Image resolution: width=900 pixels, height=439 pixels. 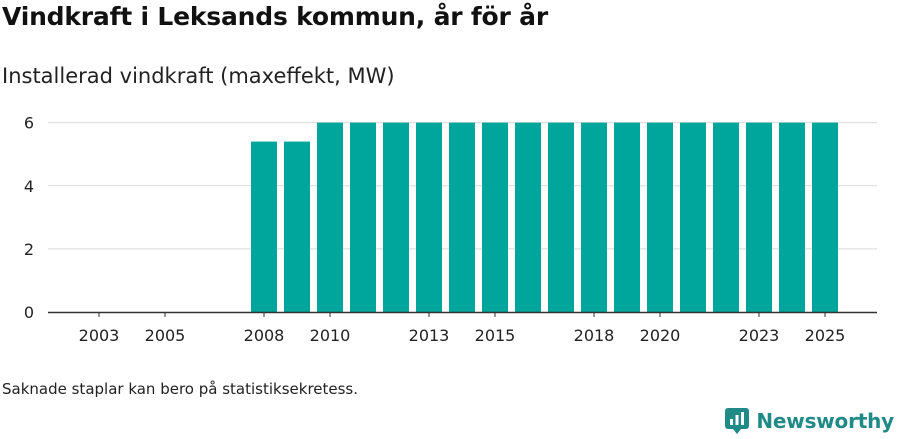 I want to click on bar-2024, so click(x=792, y=217).